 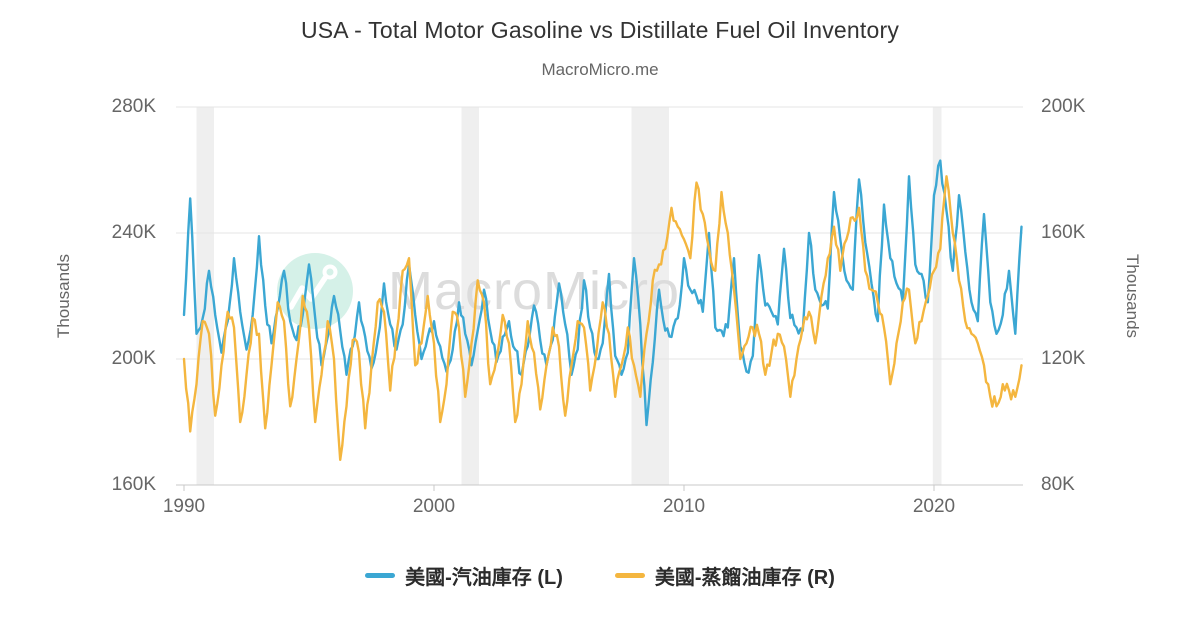 What do you see at coordinates (380, 575) in the screenshot?
I see `legend-swatch-gasoline` at bounding box center [380, 575].